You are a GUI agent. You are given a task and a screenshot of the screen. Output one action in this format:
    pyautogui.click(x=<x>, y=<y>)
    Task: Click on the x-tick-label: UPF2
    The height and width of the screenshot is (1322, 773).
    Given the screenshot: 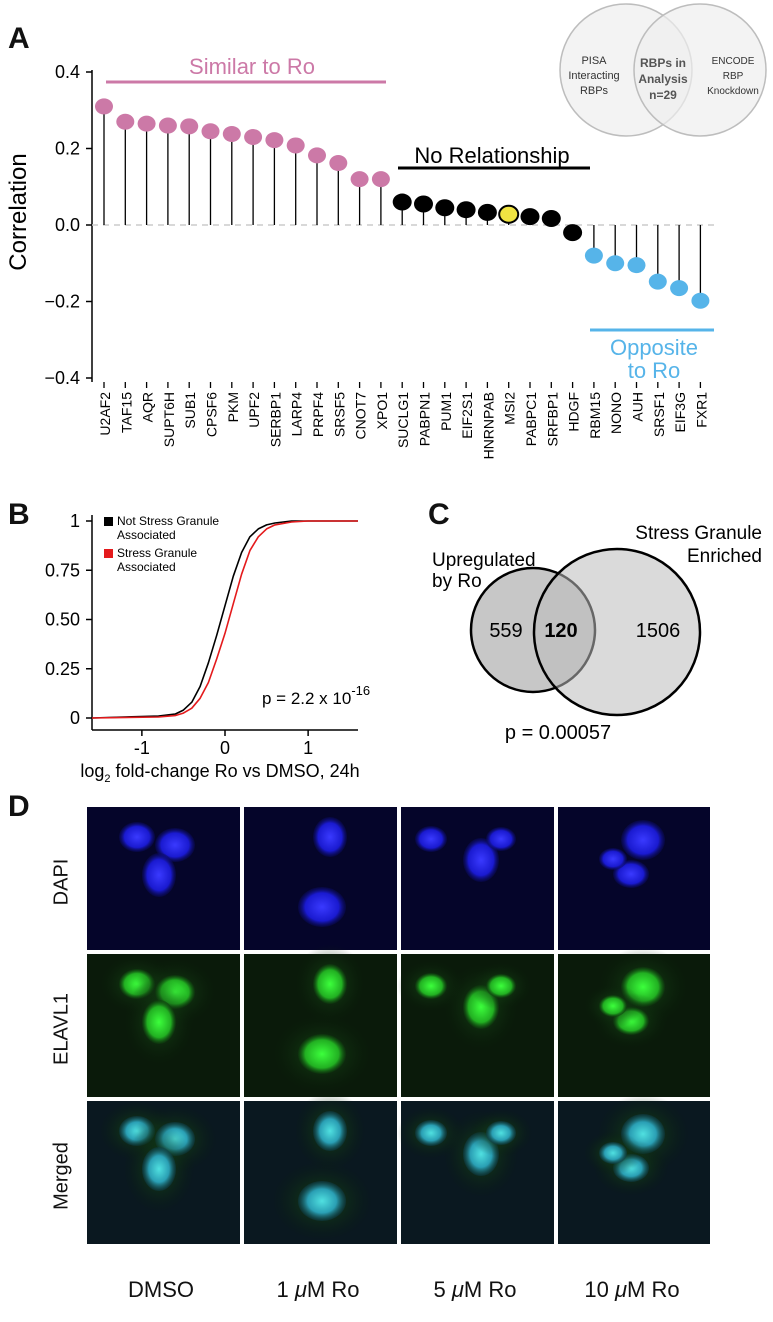 What is the action you would take?
    pyautogui.click(x=254, y=410)
    